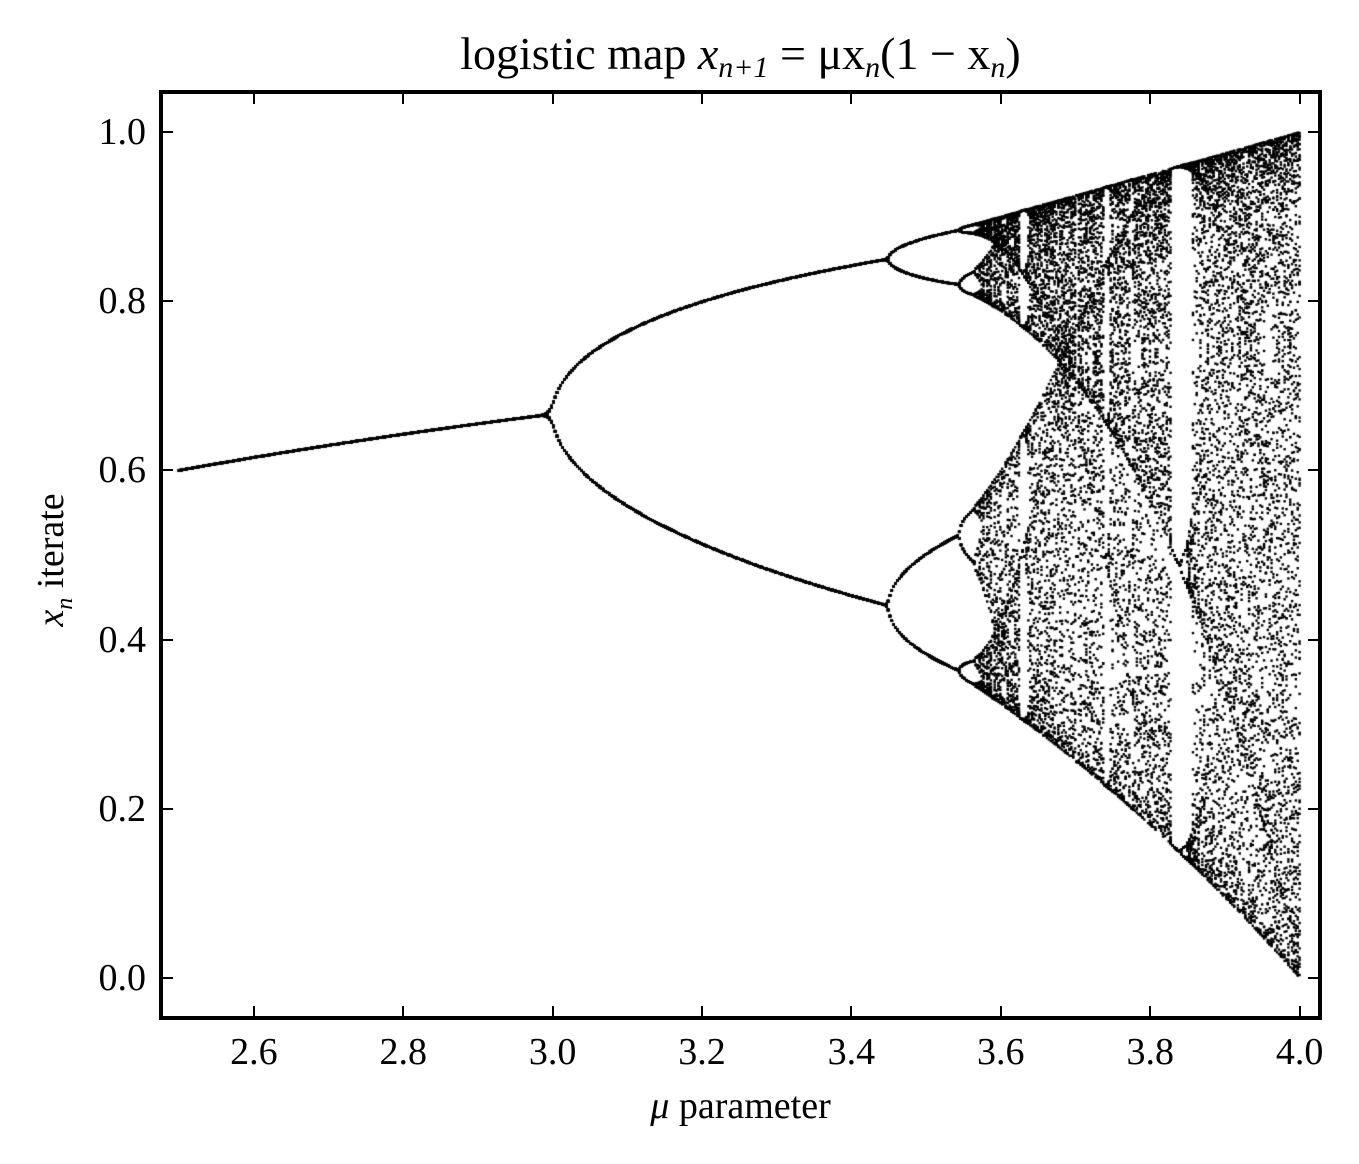 The height and width of the screenshot is (1164, 1359). I want to click on y-tick-label: 1.0, so click(122, 132).